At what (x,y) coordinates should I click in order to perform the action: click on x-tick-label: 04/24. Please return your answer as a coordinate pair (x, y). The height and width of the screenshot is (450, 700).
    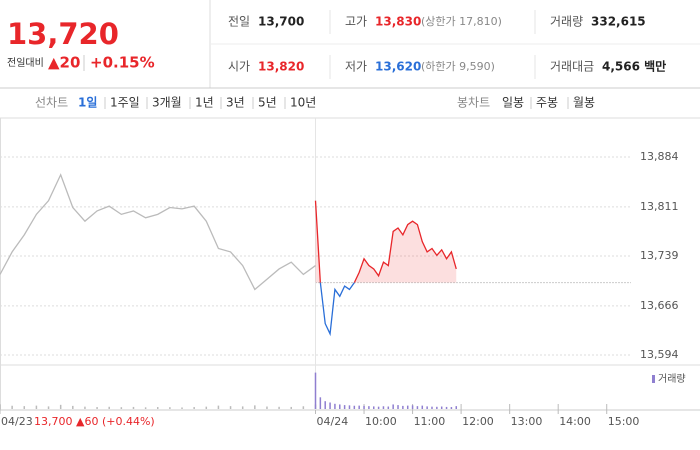
    Looking at the image, I should click on (333, 421).